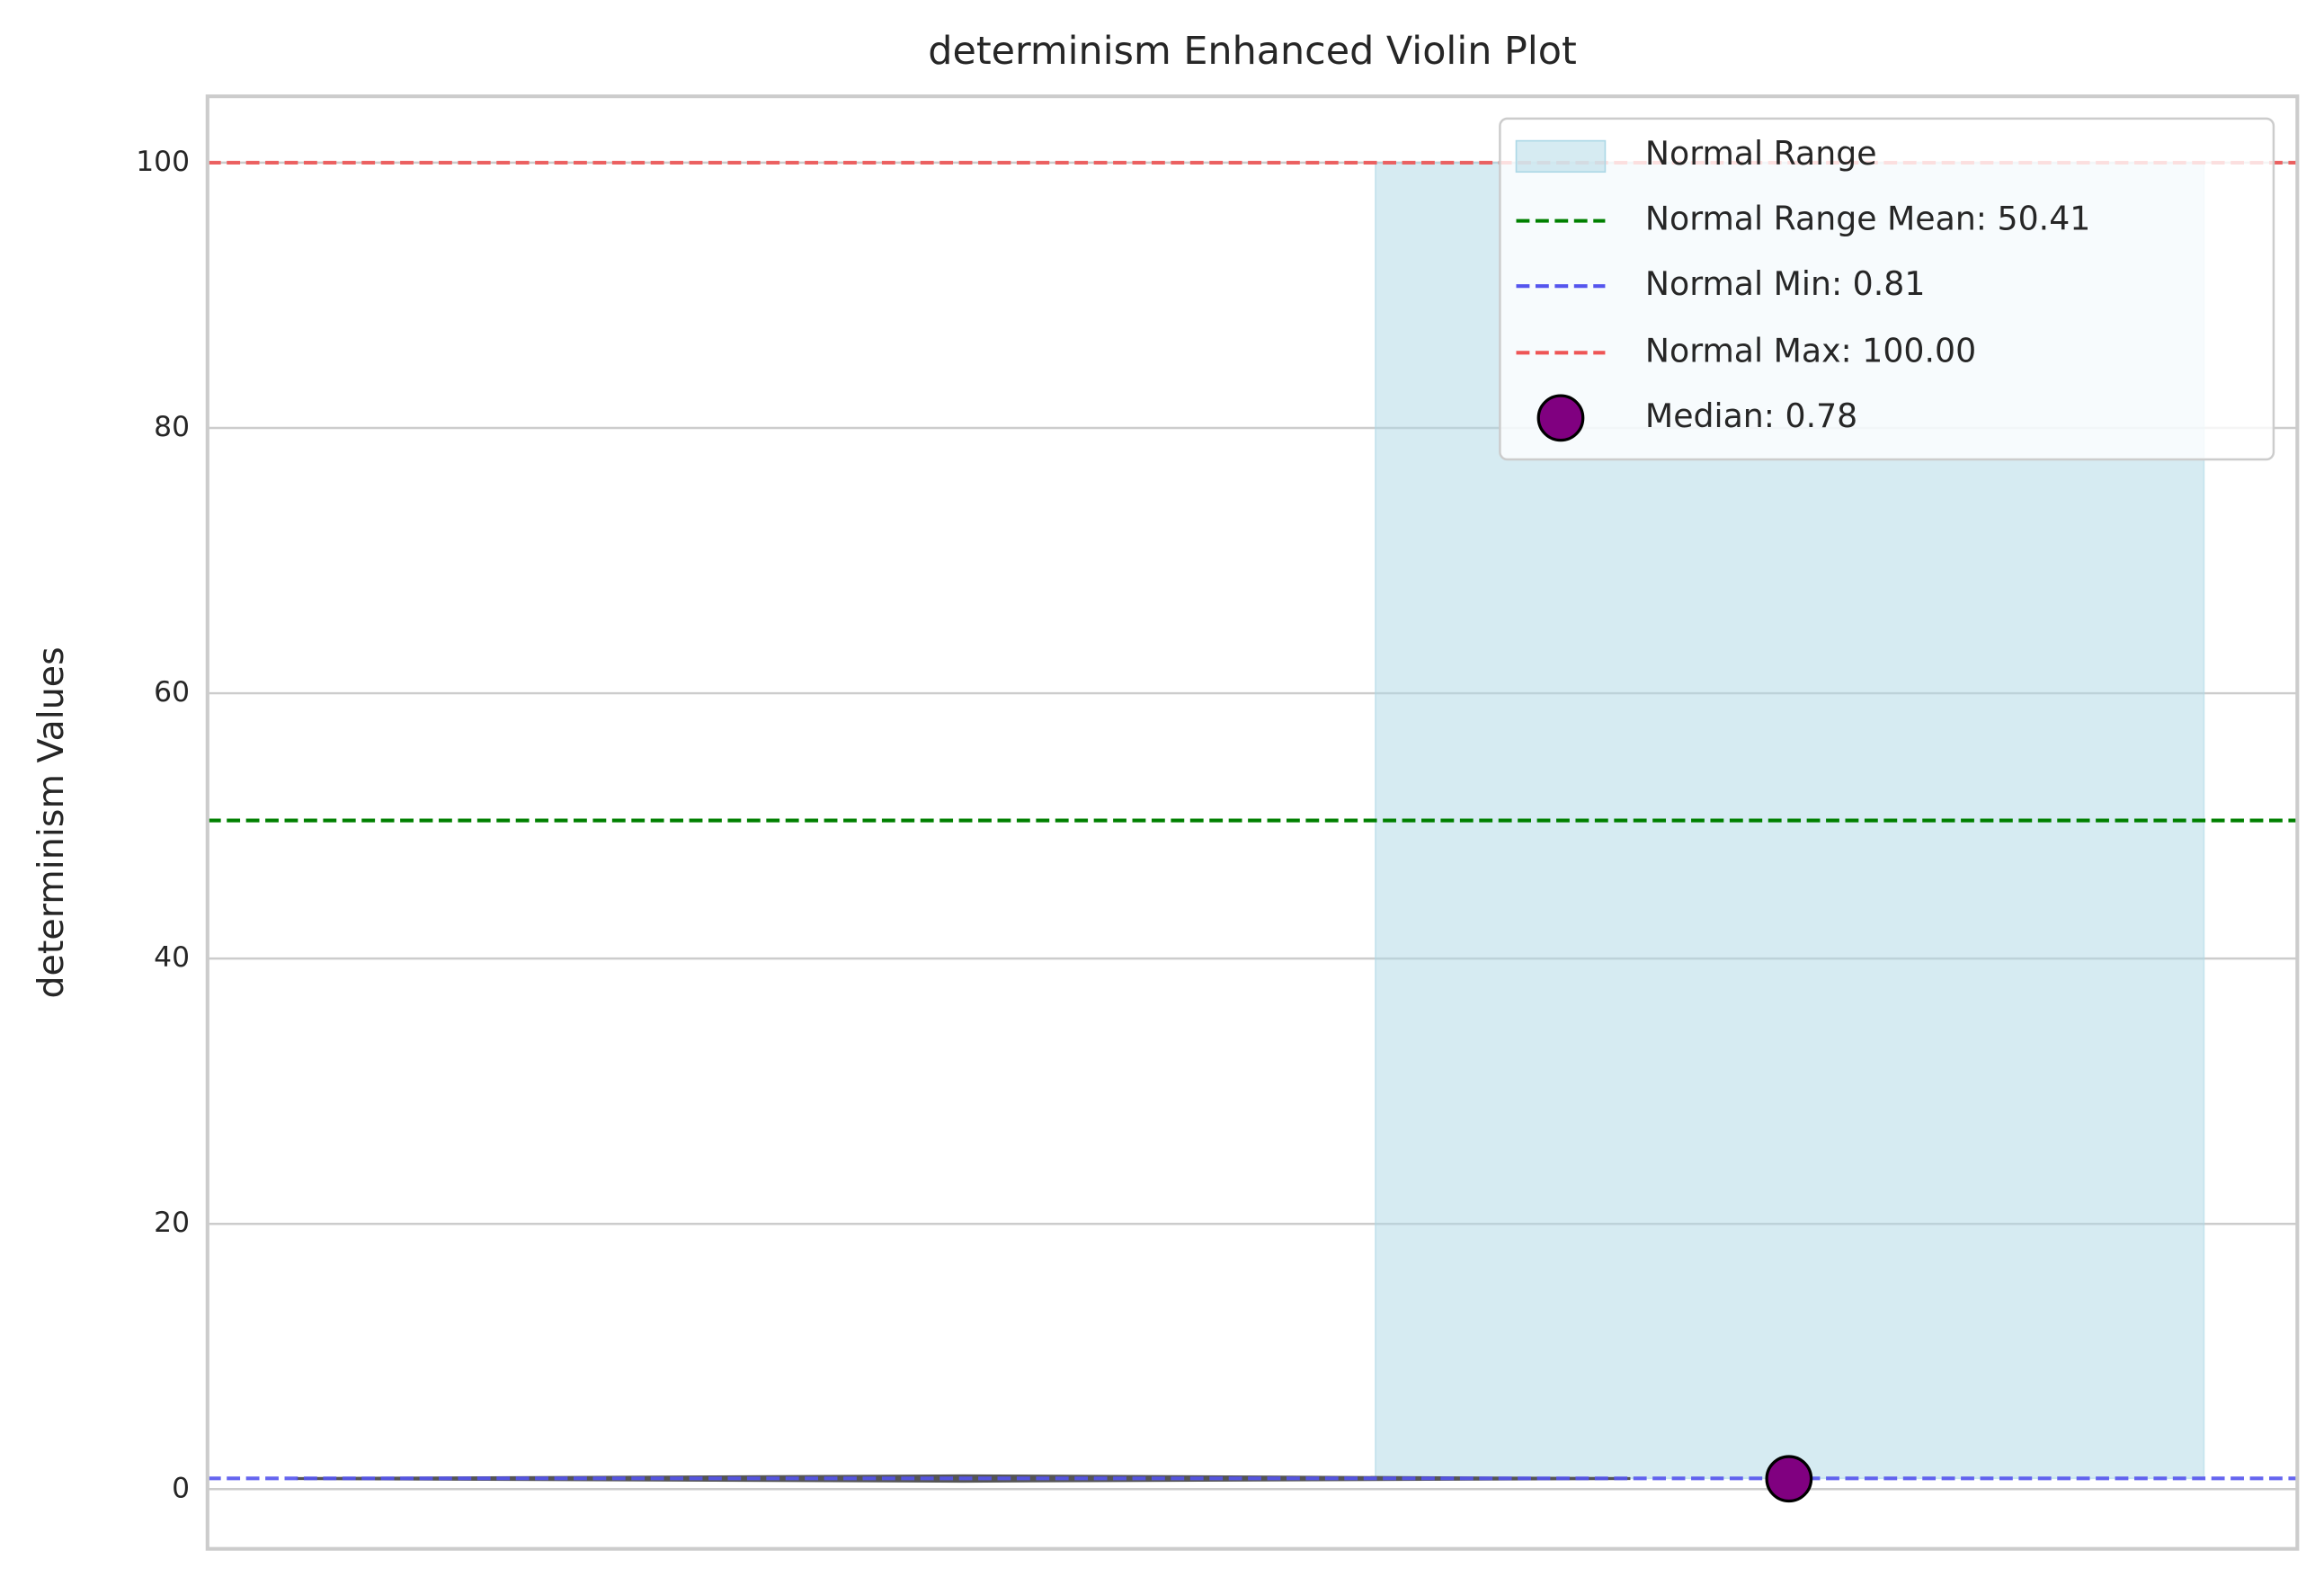  Describe the element at coordinates (172, 692) in the screenshot. I see `y-tick-label: 60` at that location.